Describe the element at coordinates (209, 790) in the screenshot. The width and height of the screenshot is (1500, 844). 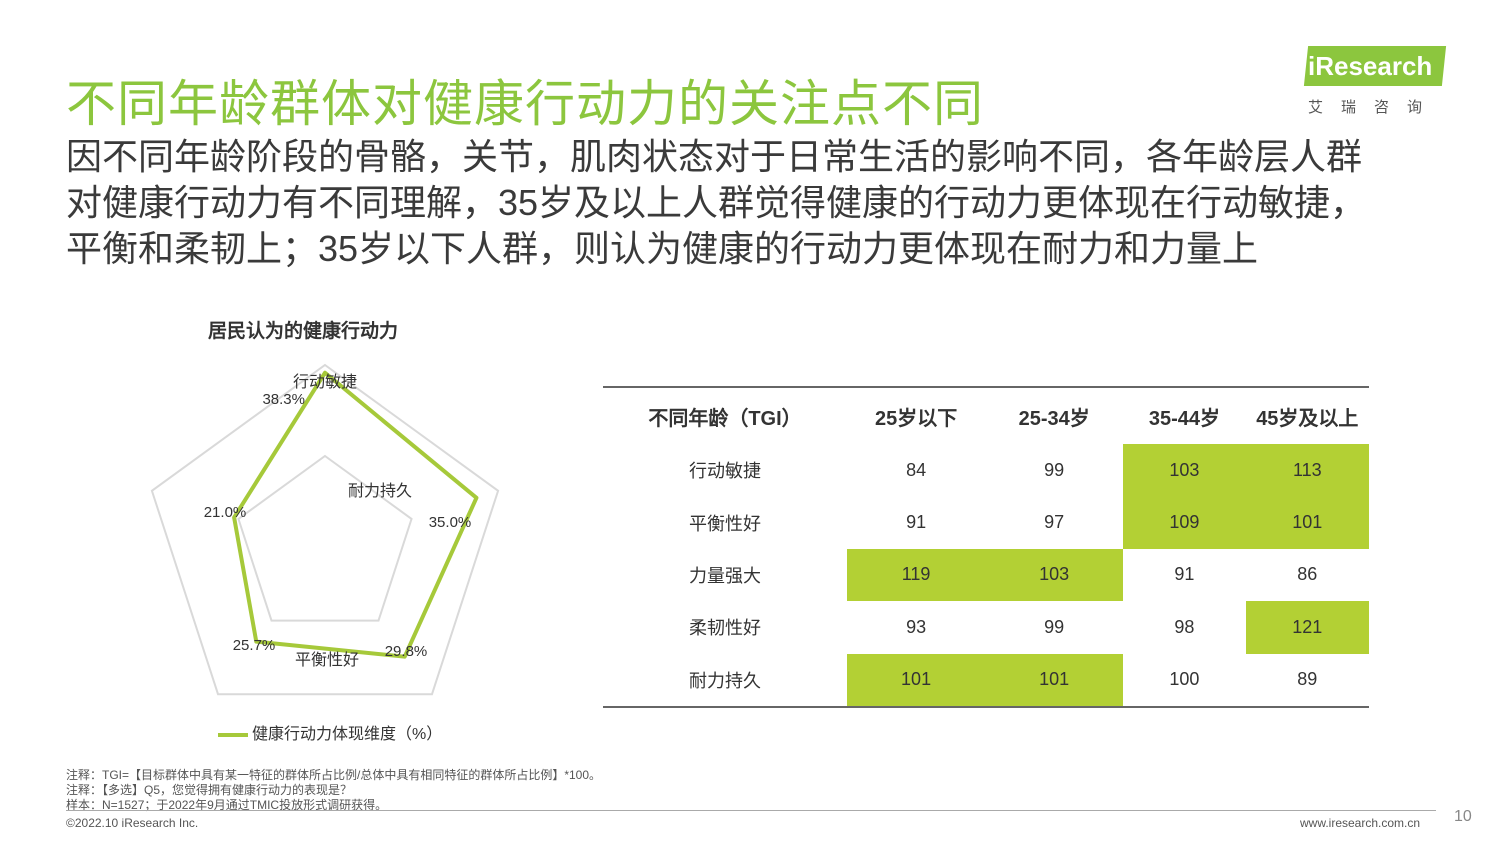
I see `footnote: 注释：【多选】Q5，您觉得拥有健康行动力的表现是？` at that location.